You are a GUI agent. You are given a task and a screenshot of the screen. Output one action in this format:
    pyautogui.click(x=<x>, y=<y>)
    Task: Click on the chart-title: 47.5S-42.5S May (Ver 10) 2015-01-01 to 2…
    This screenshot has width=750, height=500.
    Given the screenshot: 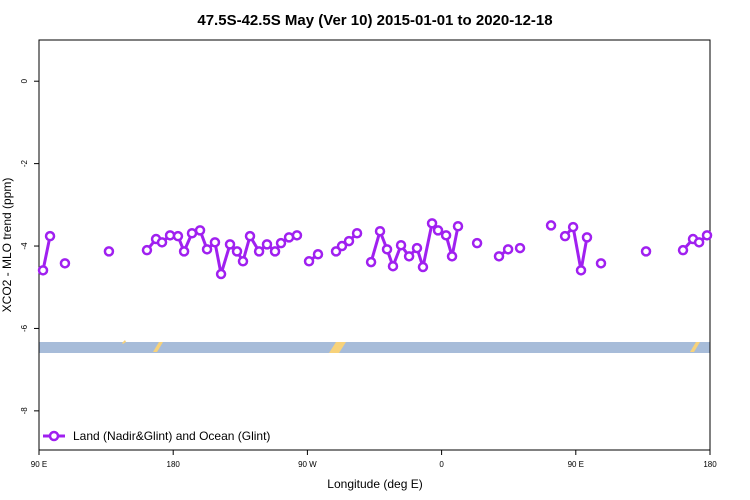 What is the action you would take?
    pyautogui.click(x=374, y=20)
    